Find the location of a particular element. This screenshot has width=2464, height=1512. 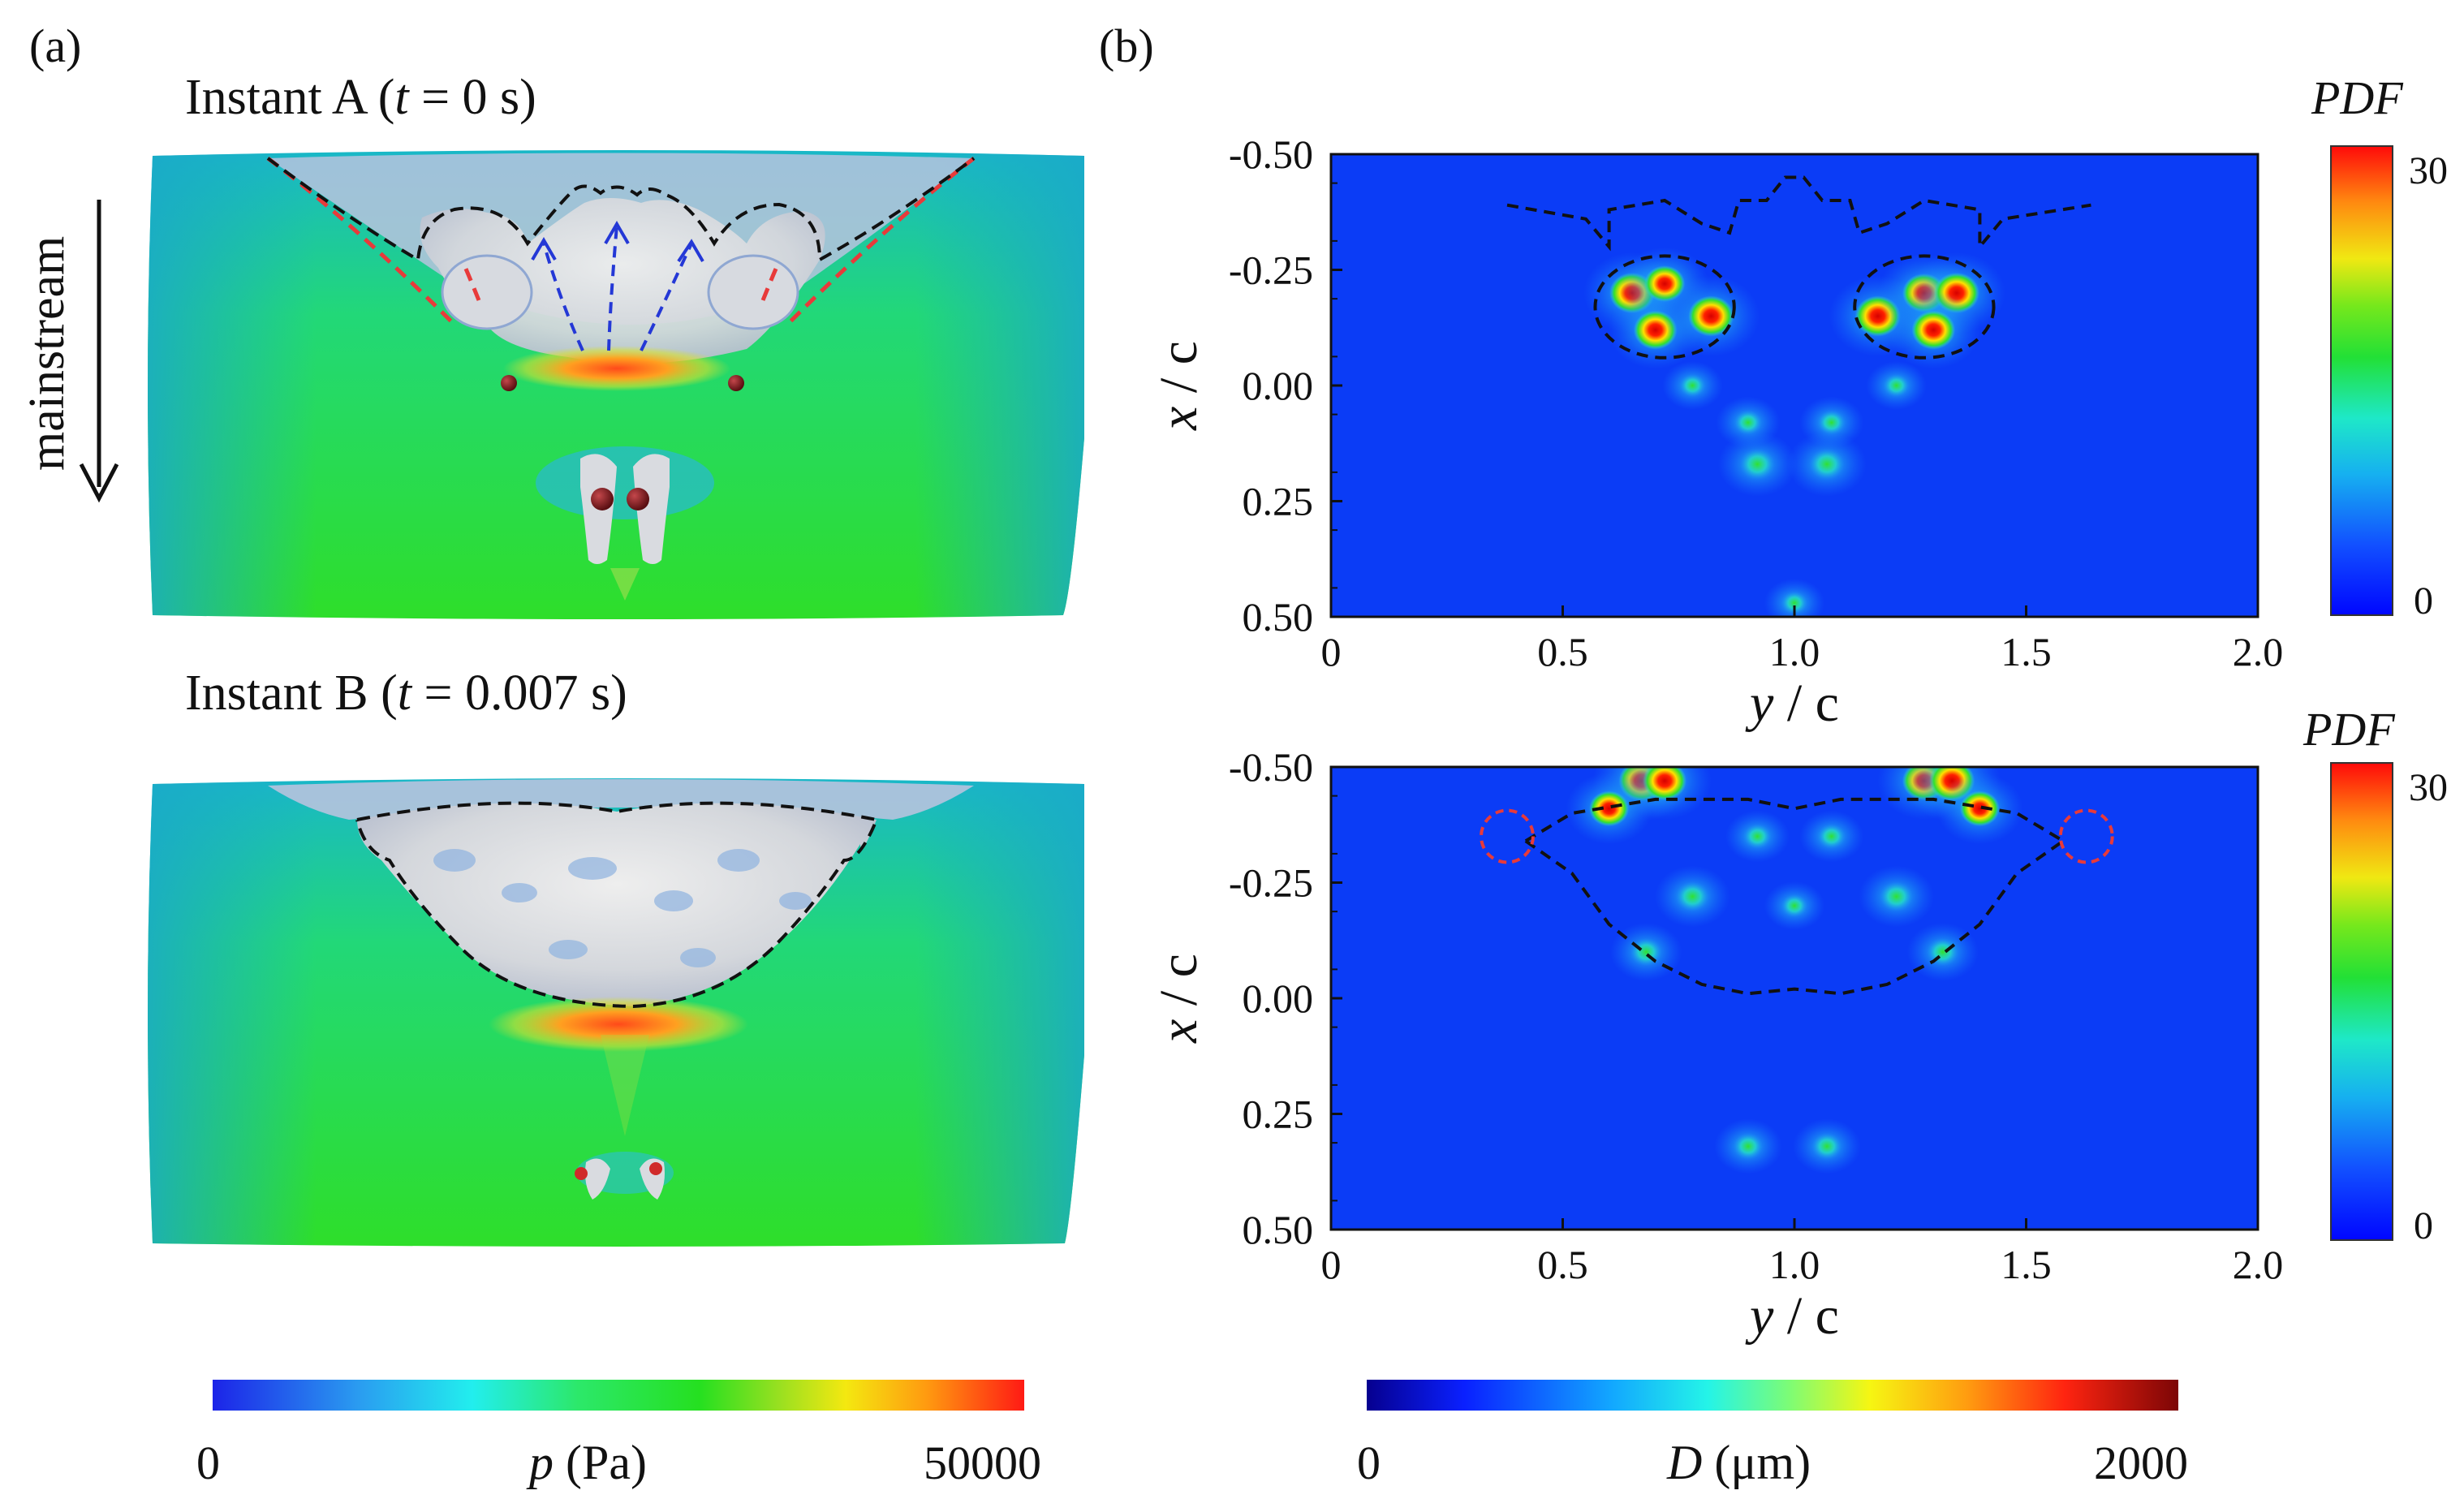

diameter-colorbar-label: D (μm) is located at coordinates (1739, 1463).